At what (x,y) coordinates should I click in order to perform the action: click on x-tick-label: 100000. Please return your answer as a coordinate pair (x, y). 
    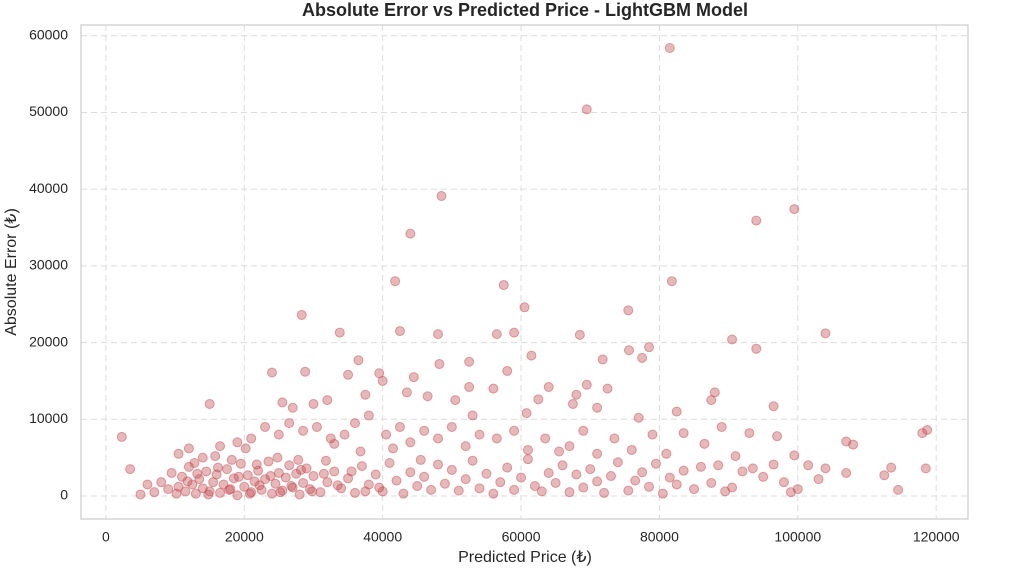
    Looking at the image, I should click on (797, 537).